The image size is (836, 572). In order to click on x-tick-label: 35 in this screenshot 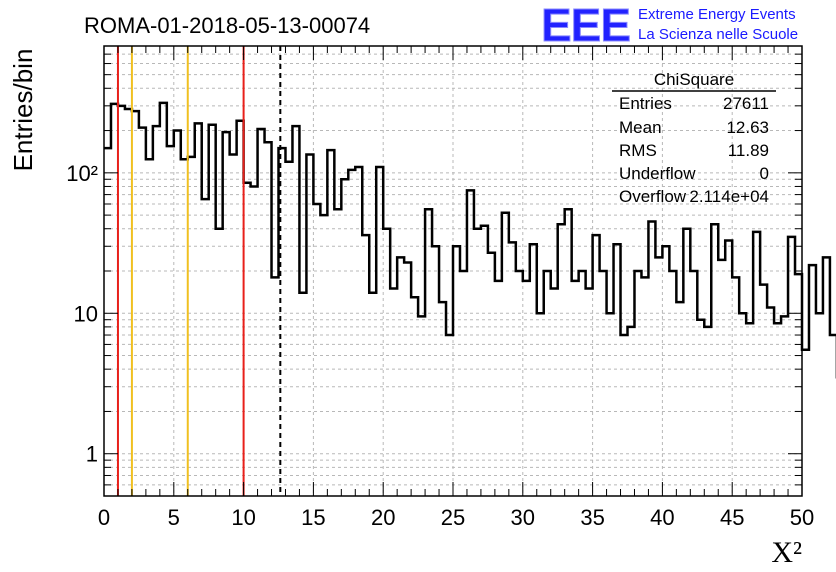, I will do `click(592, 517)`.